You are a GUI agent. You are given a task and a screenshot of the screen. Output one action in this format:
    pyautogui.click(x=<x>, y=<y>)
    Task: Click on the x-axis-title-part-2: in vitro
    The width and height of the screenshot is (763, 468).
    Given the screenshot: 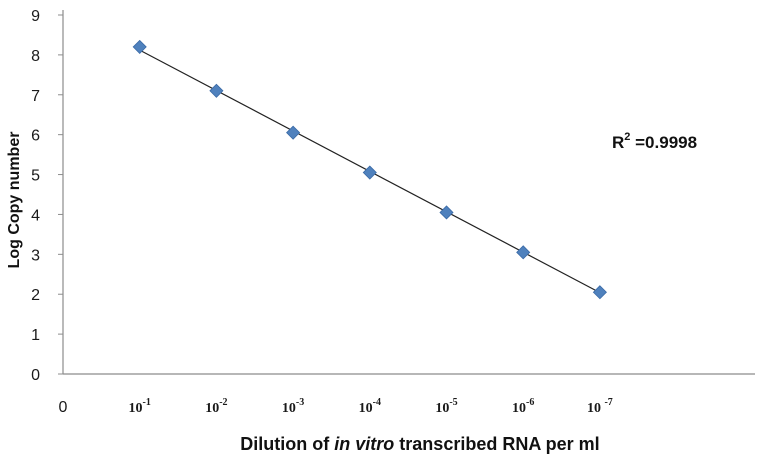 What is the action you would take?
    pyautogui.click(x=364, y=444)
    